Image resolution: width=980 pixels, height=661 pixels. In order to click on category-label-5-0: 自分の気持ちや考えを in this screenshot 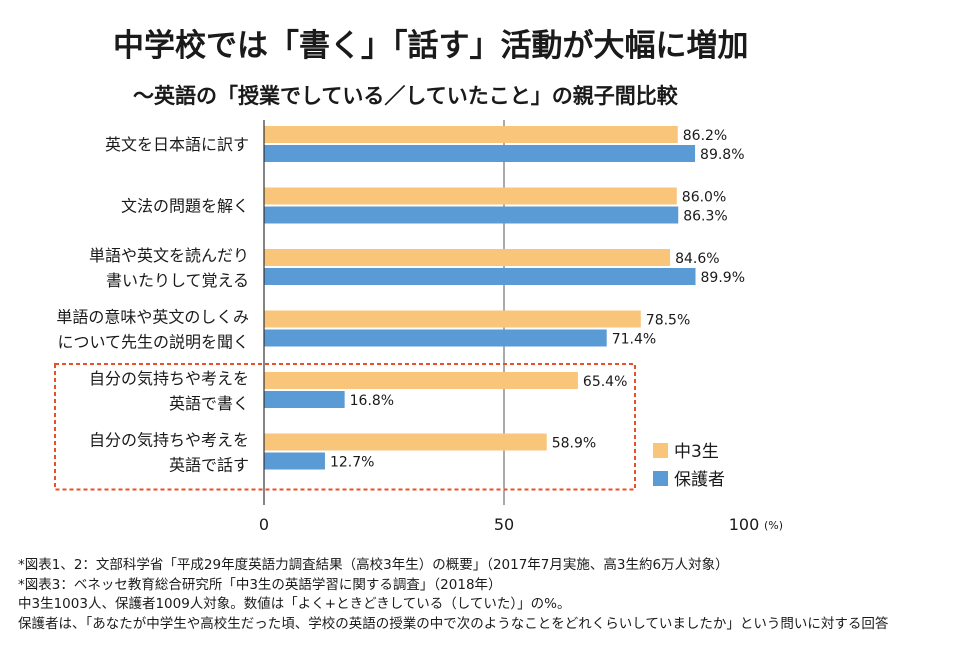, I will do `click(169, 440)`.